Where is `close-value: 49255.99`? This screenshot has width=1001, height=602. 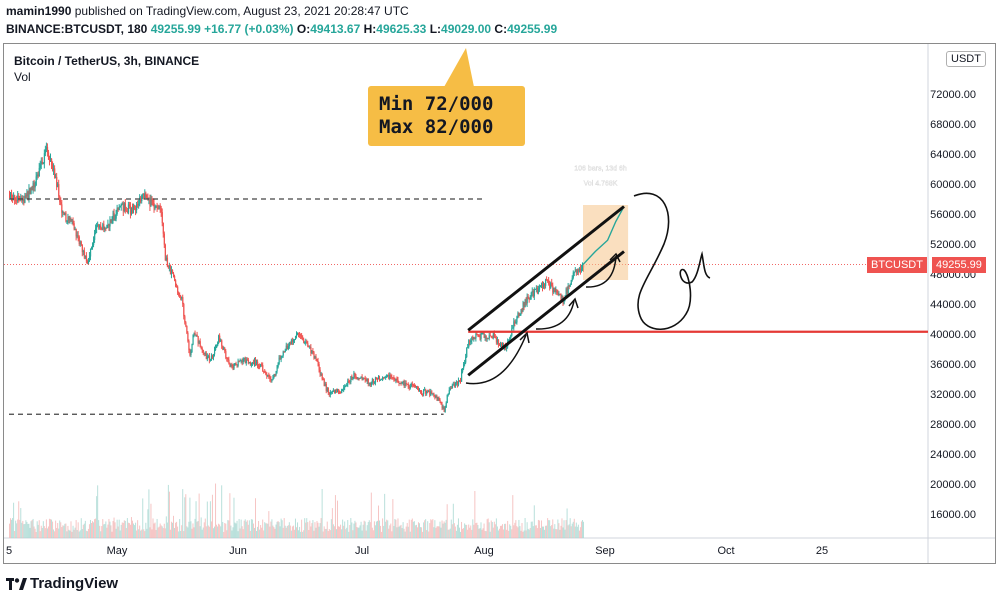
close-value: 49255.99 is located at coordinates (532, 29).